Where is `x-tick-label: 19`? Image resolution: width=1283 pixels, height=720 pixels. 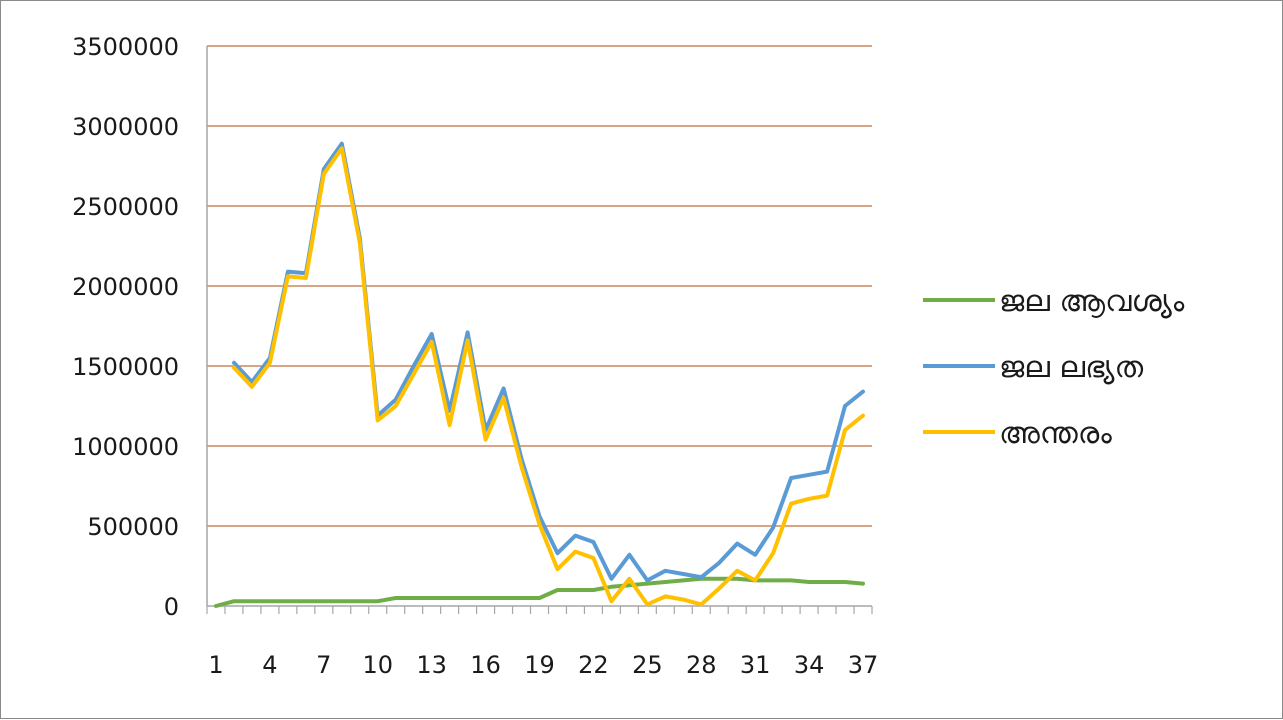 x-tick-label: 19 is located at coordinates (539, 665).